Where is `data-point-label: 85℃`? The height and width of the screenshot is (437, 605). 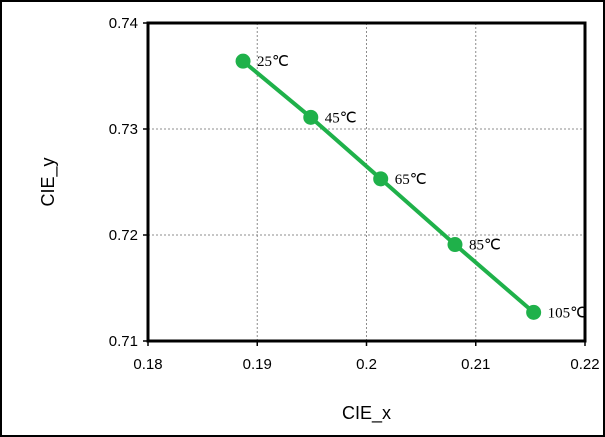 data-point-label: 85℃ is located at coordinates (485, 246).